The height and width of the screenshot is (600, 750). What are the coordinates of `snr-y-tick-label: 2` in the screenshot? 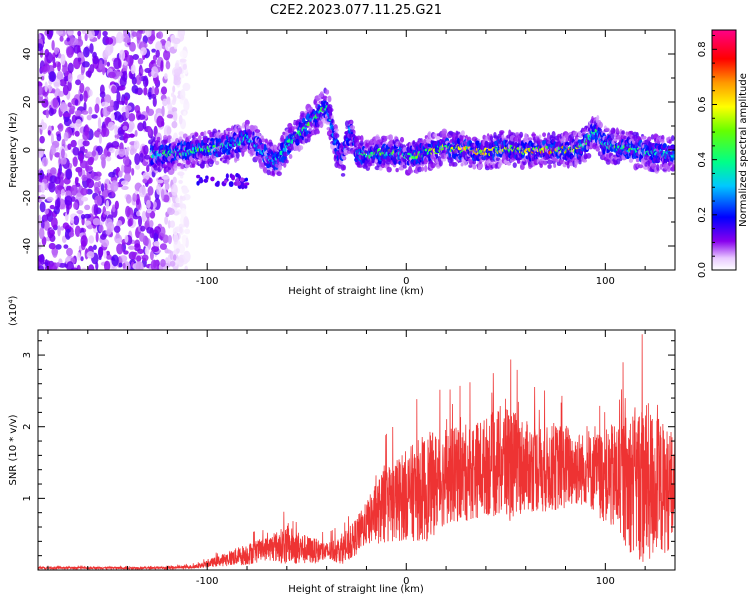 It's located at (27, 427).